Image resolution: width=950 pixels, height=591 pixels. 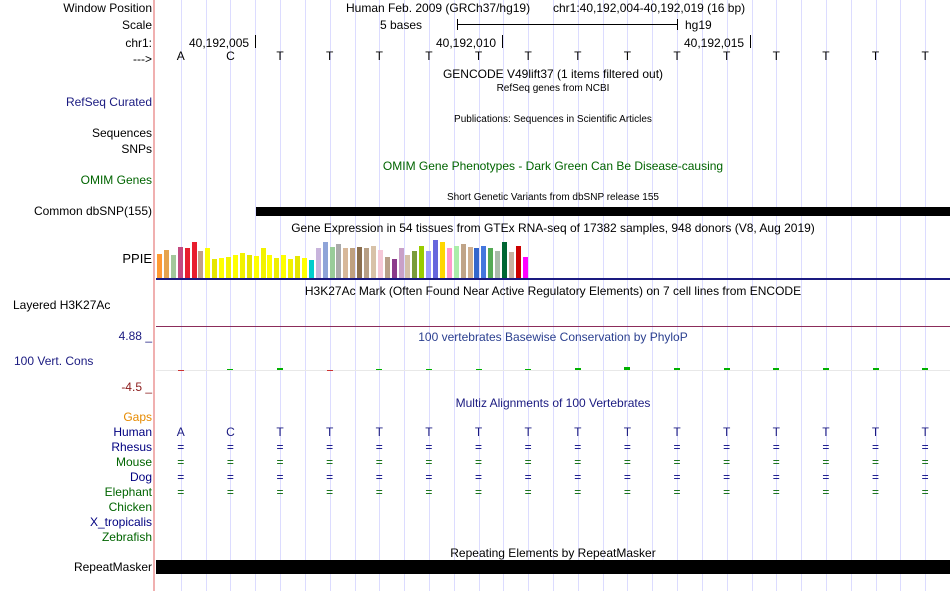 What do you see at coordinates (553, 567) in the screenshot?
I see `repeatmasker-feature-bar` at bounding box center [553, 567].